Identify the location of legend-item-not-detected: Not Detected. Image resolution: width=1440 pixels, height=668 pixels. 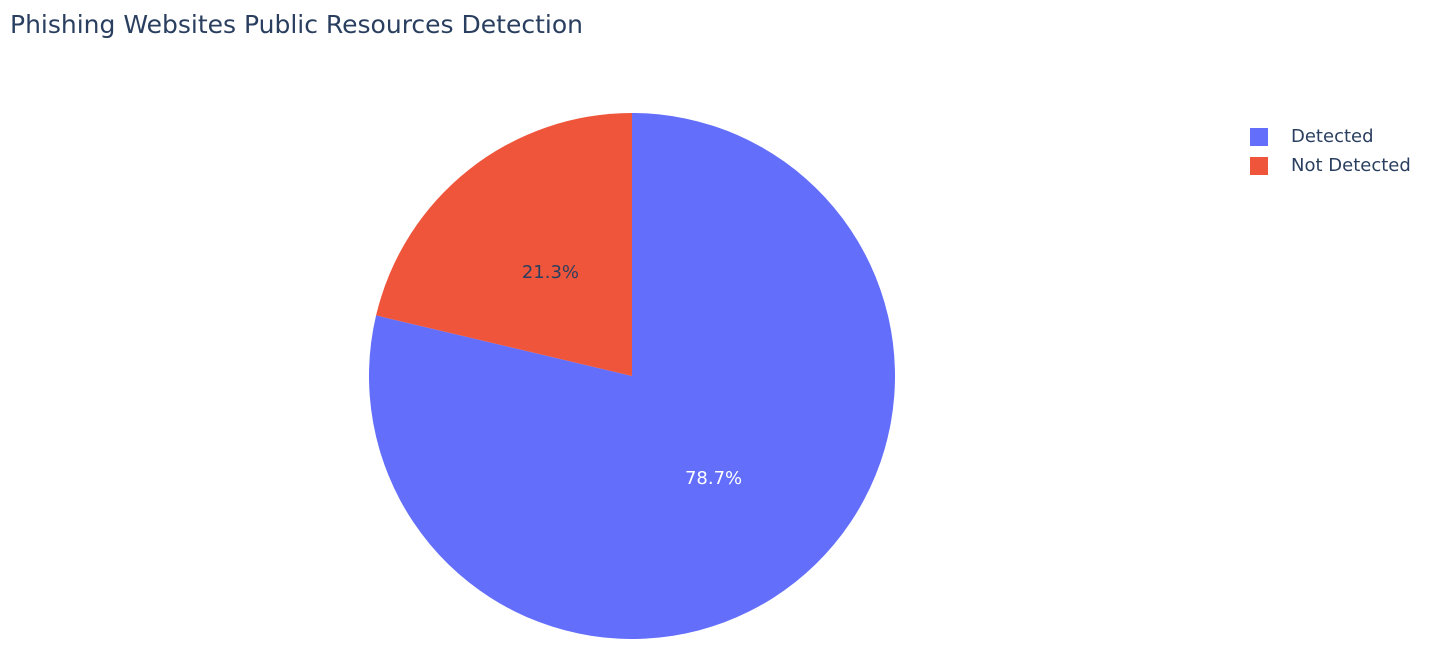
(1330, 165).